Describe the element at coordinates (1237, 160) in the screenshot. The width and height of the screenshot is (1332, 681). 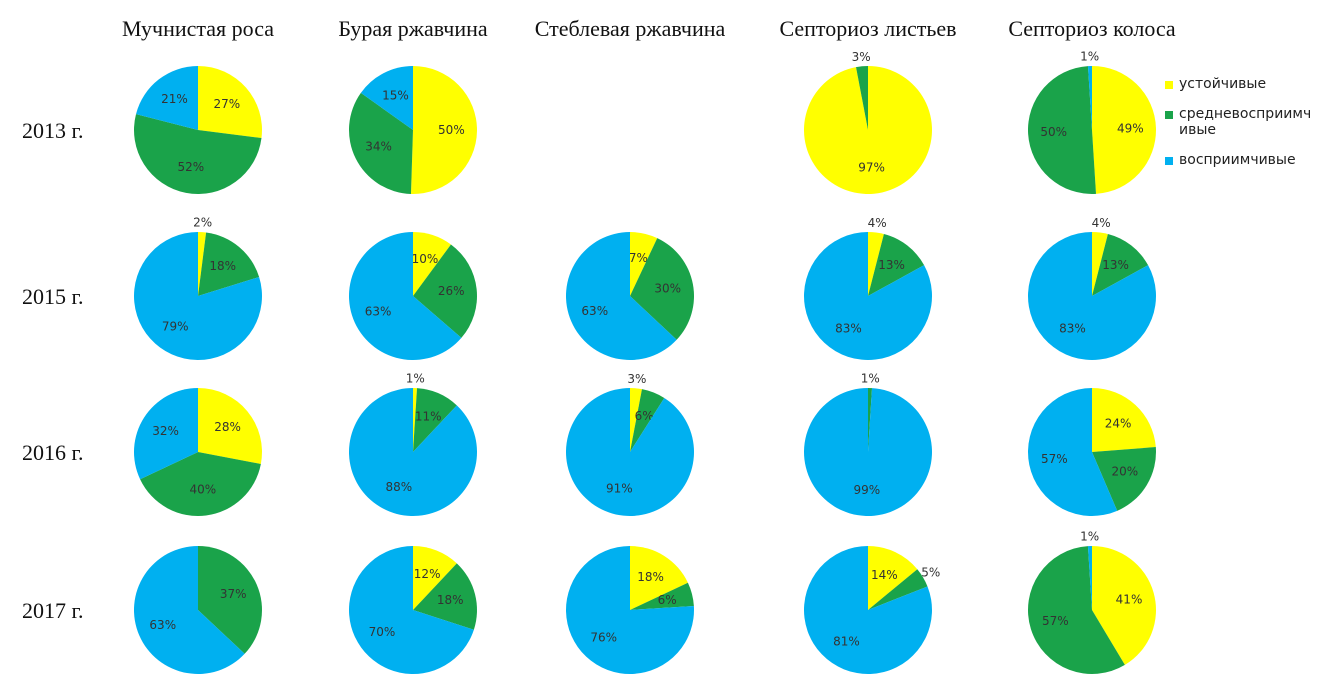
I see `legend-text: восприимчивые` at that location.